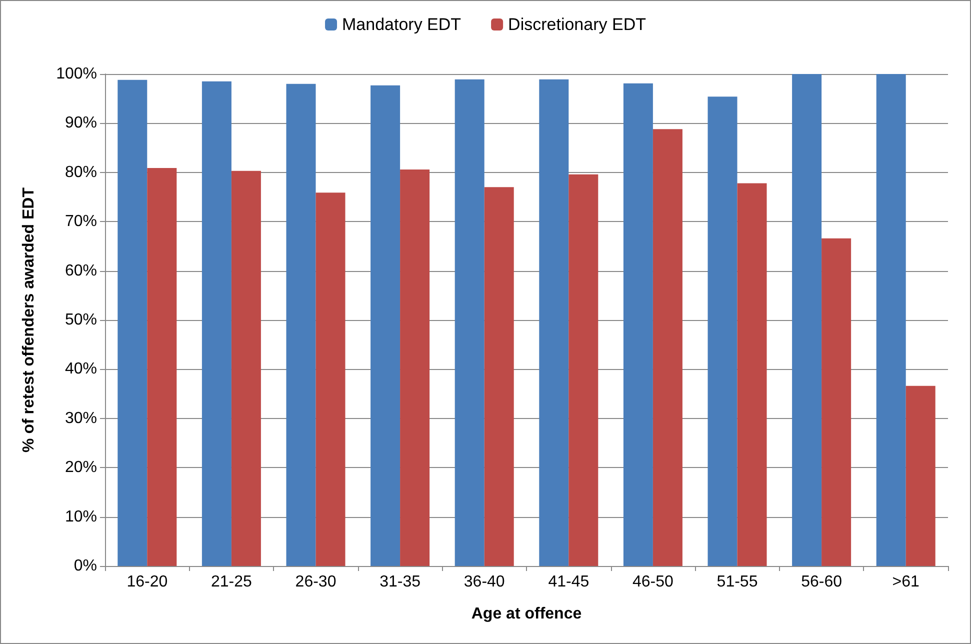 Image resolution: width=971 pixels, height=644 pixels. What do you see at coordinates (76, 74) in the screenshot?
I see `y-tick-label: 100%` at bounding box center [76, 74].